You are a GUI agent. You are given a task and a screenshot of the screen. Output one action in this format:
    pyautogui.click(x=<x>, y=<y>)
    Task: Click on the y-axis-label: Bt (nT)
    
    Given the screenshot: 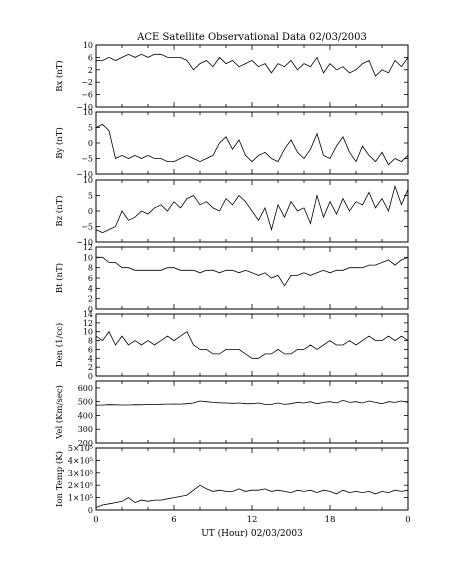 What is the action you would take?
    pyautogui.click(x=59, y=278)
    